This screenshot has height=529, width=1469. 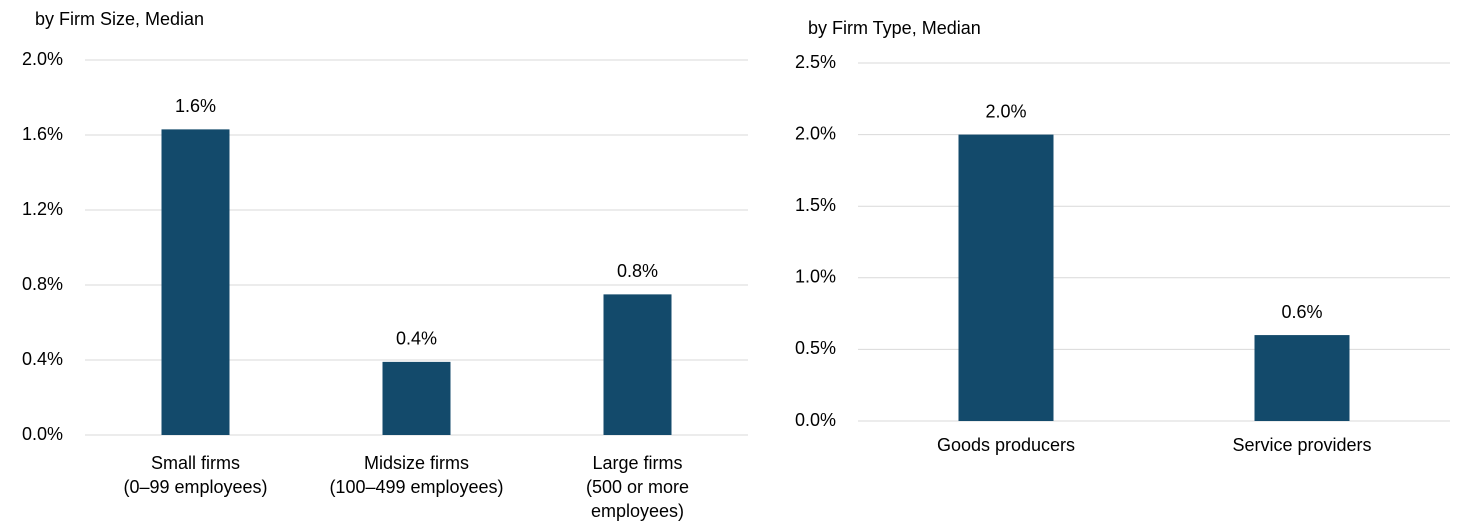 What do you see at coordinates (42, 359) in the screenshot?
I see `y-tick-label: 0.4%` at bounding box center [42, 359].